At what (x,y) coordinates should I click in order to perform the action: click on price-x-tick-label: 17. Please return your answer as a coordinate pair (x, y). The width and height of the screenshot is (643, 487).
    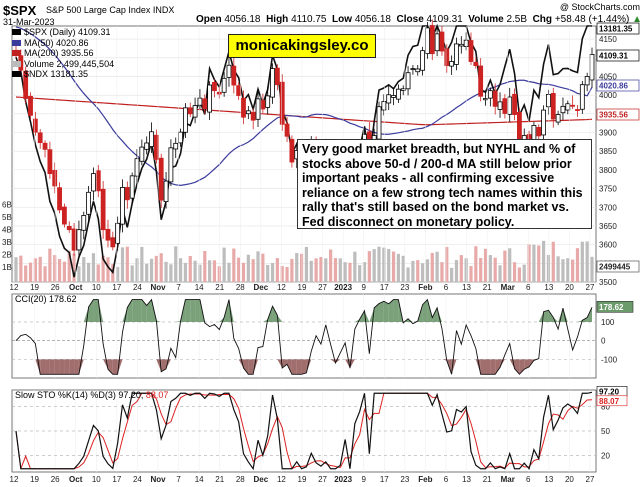
    Looking at the image, I should click on (384, 287).